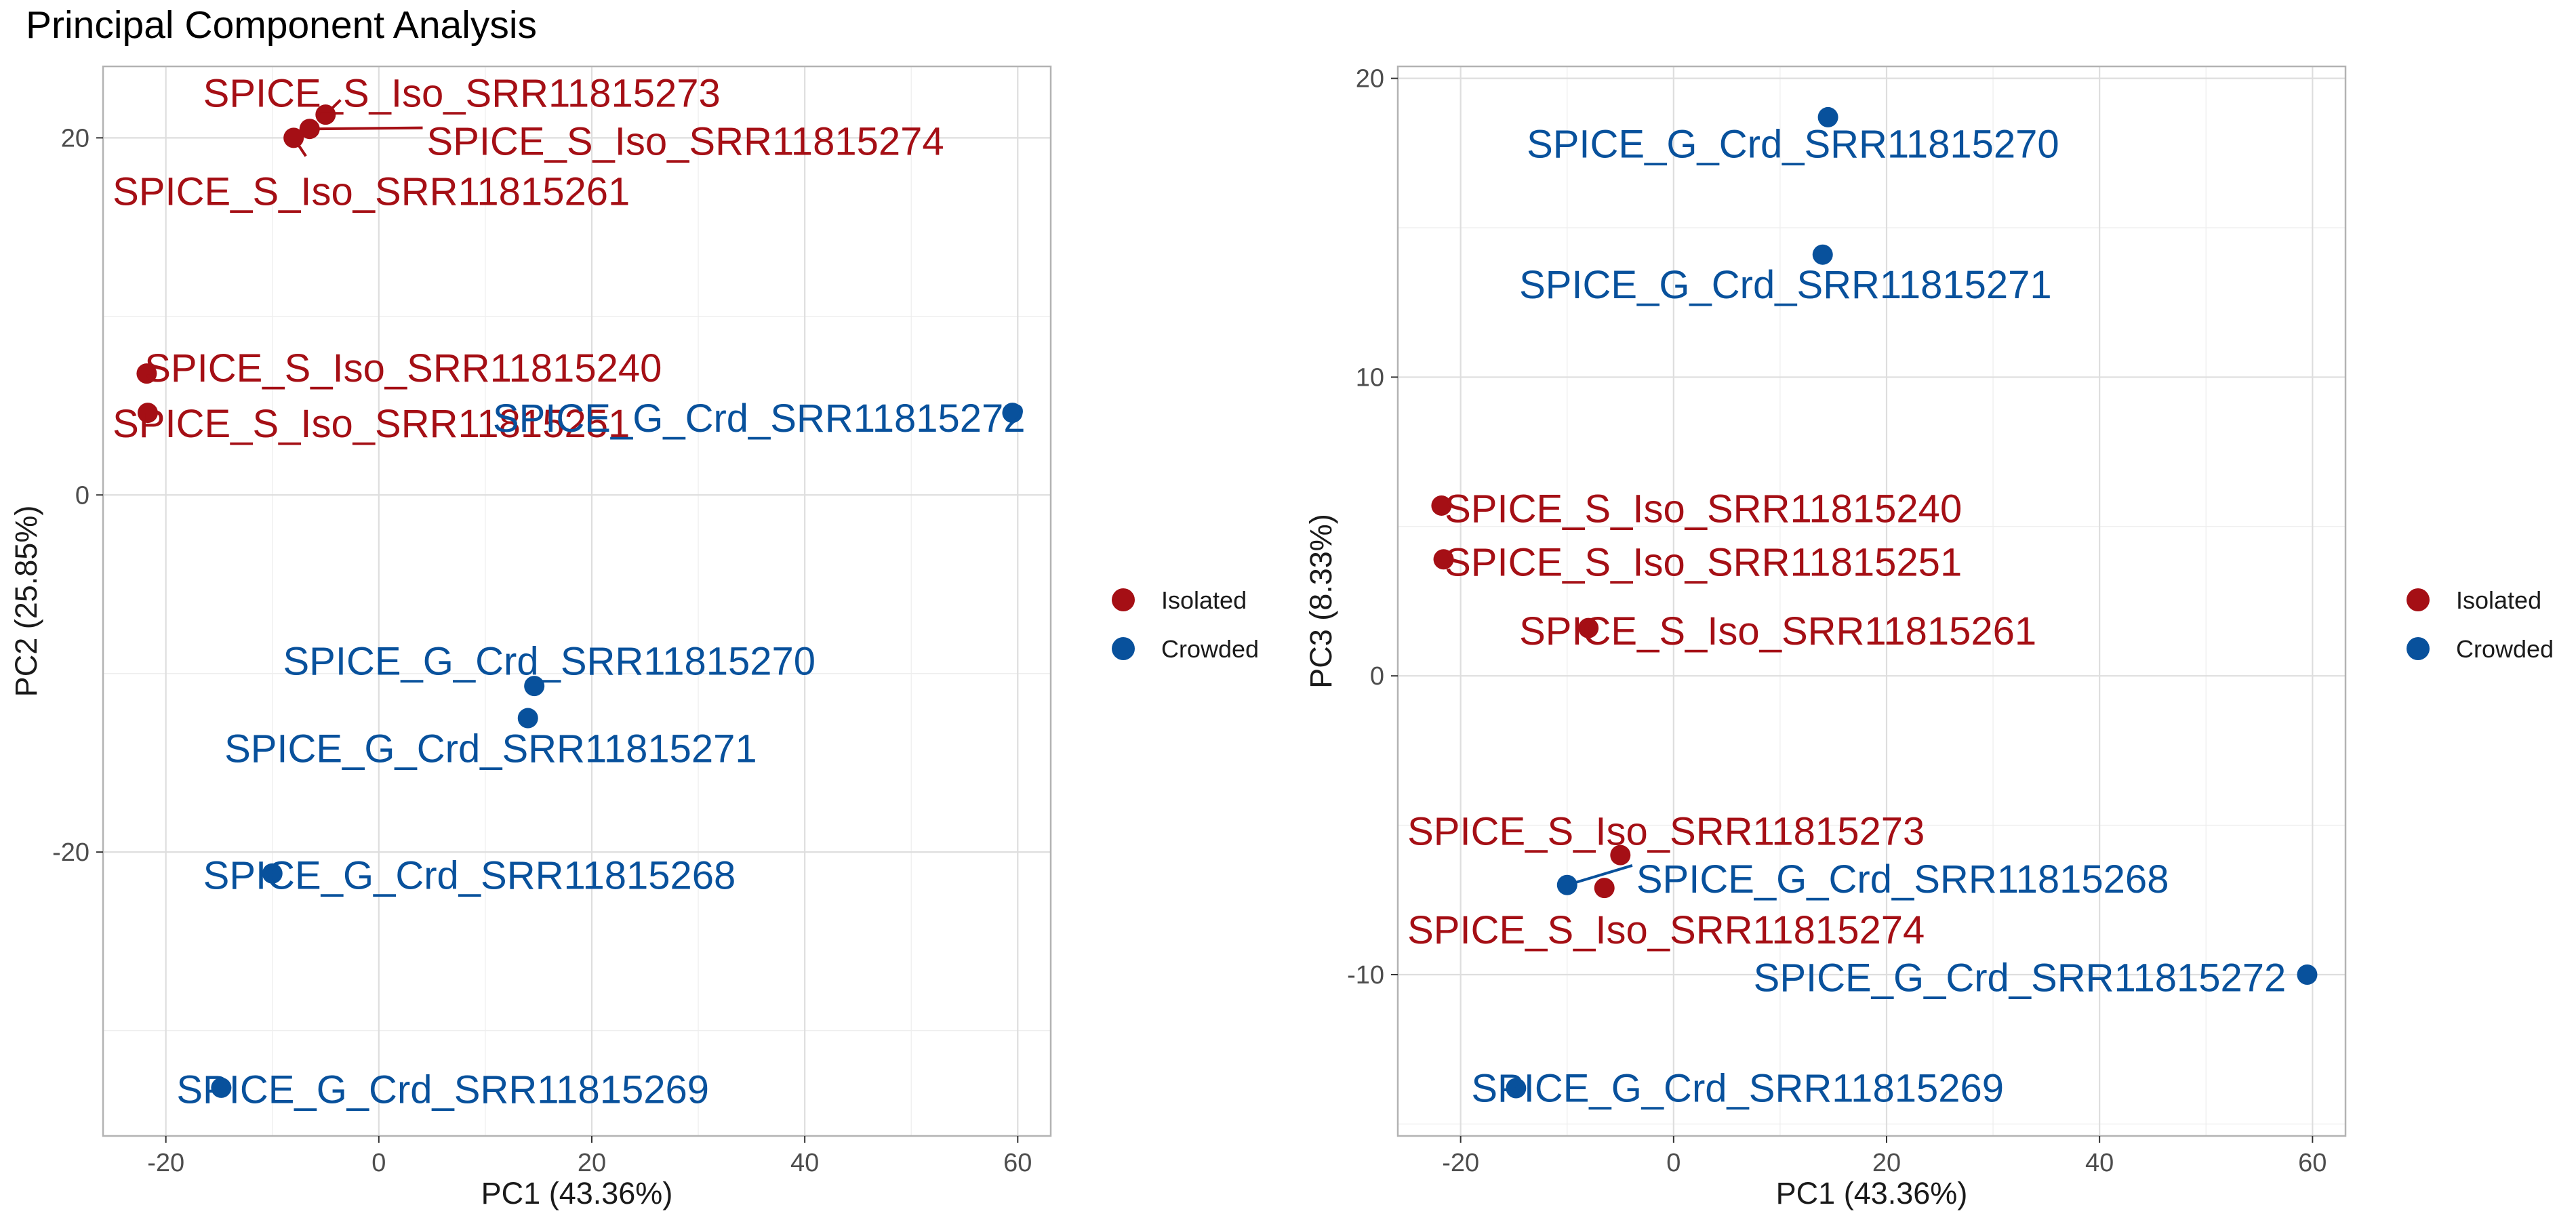 This screenshot has height=1220, width=2576. I want to click on y-tick-label: -20, so click(70, 852).